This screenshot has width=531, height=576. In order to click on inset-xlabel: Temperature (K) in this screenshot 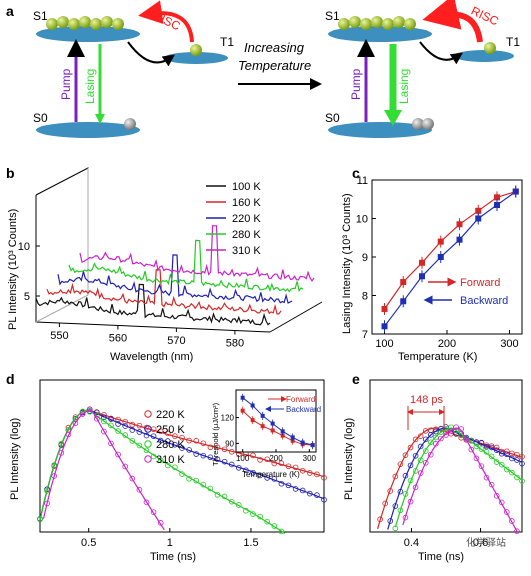, I will do `click(271, 474)`.